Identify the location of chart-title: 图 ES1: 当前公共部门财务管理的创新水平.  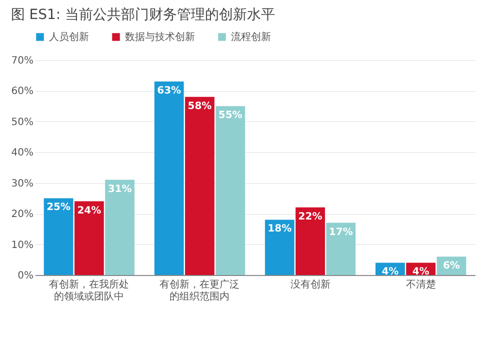
(143, 15).